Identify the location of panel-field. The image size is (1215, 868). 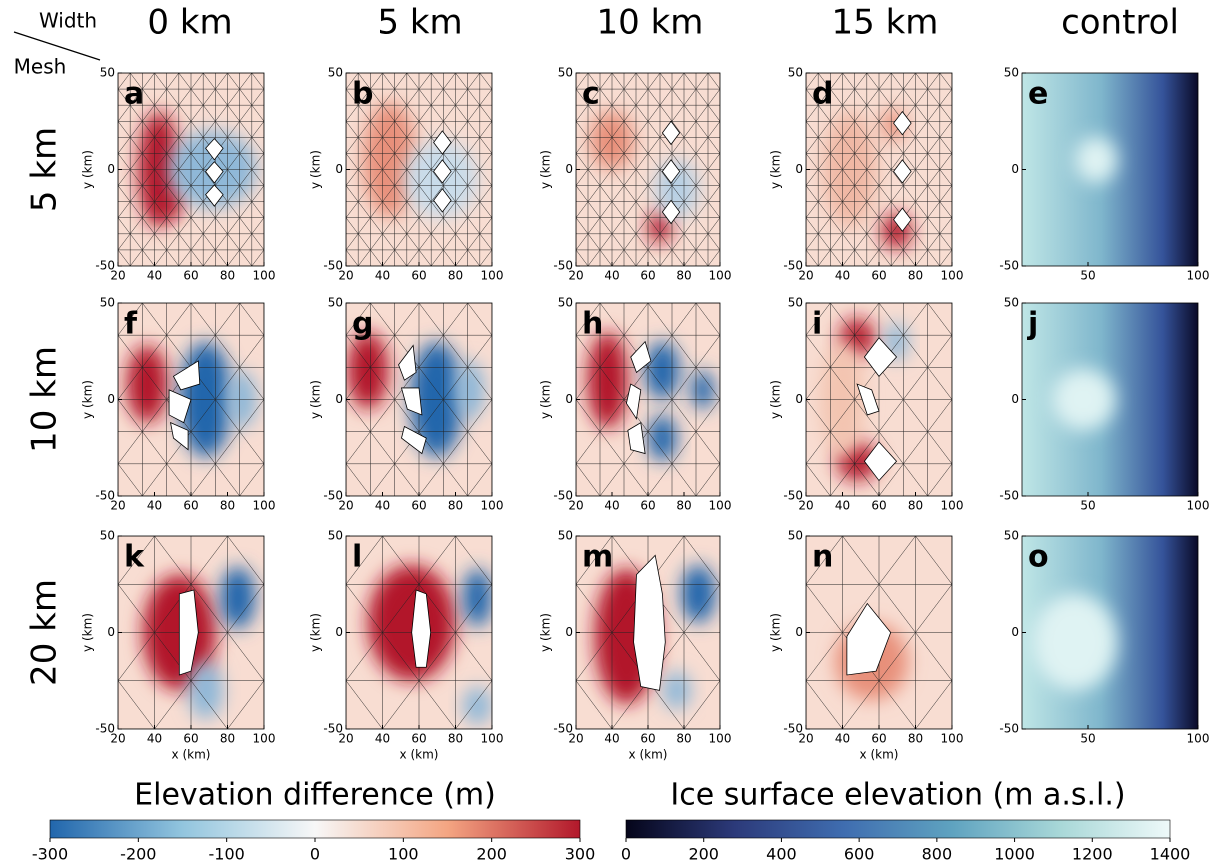
(191, 169).